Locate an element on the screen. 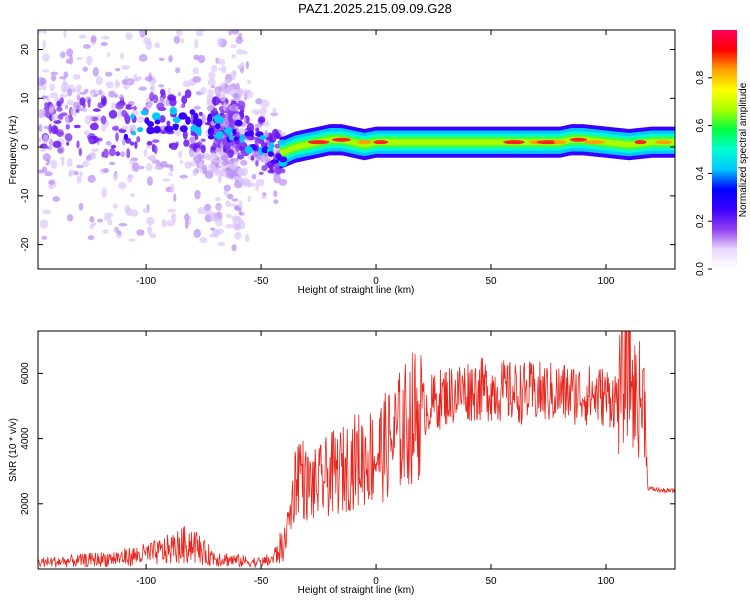 This screenshot has width=750, height=600. x-tick-label: -50 is located at coordinates (261, 281).